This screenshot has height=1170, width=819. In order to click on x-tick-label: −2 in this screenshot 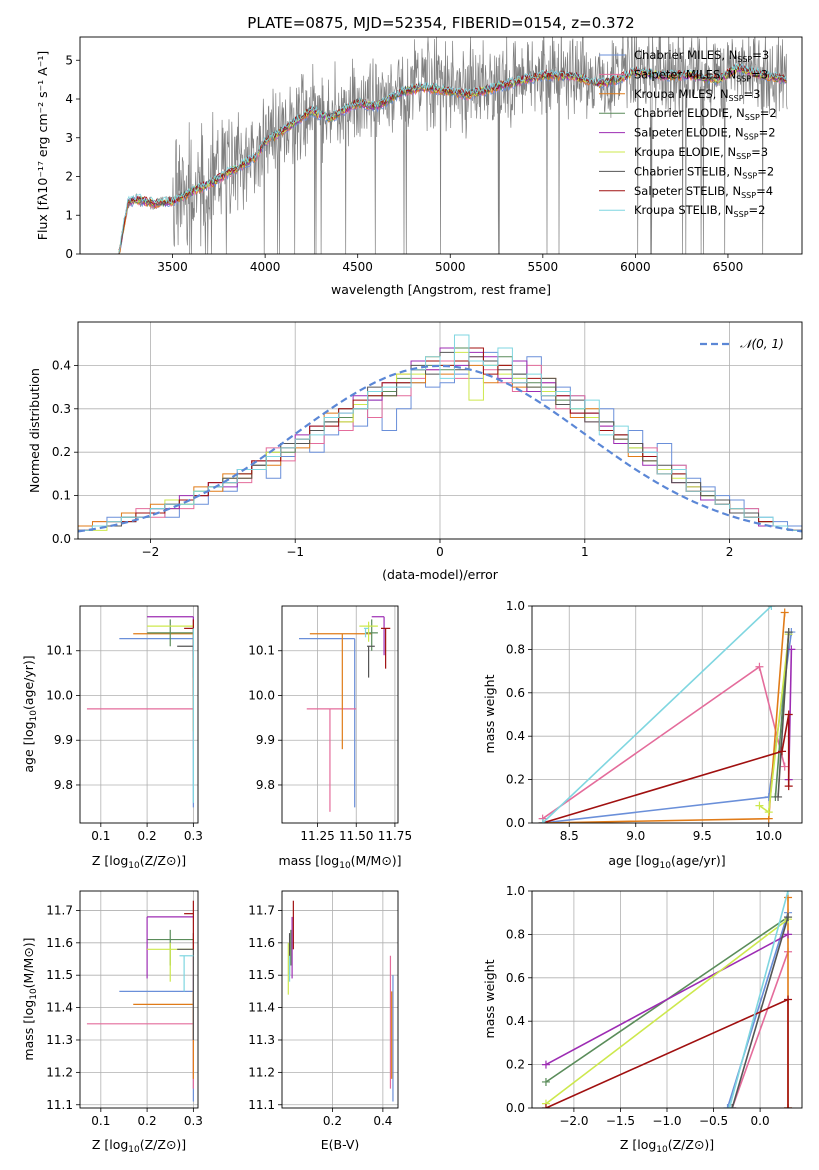, I will do `click(151, 552)`.